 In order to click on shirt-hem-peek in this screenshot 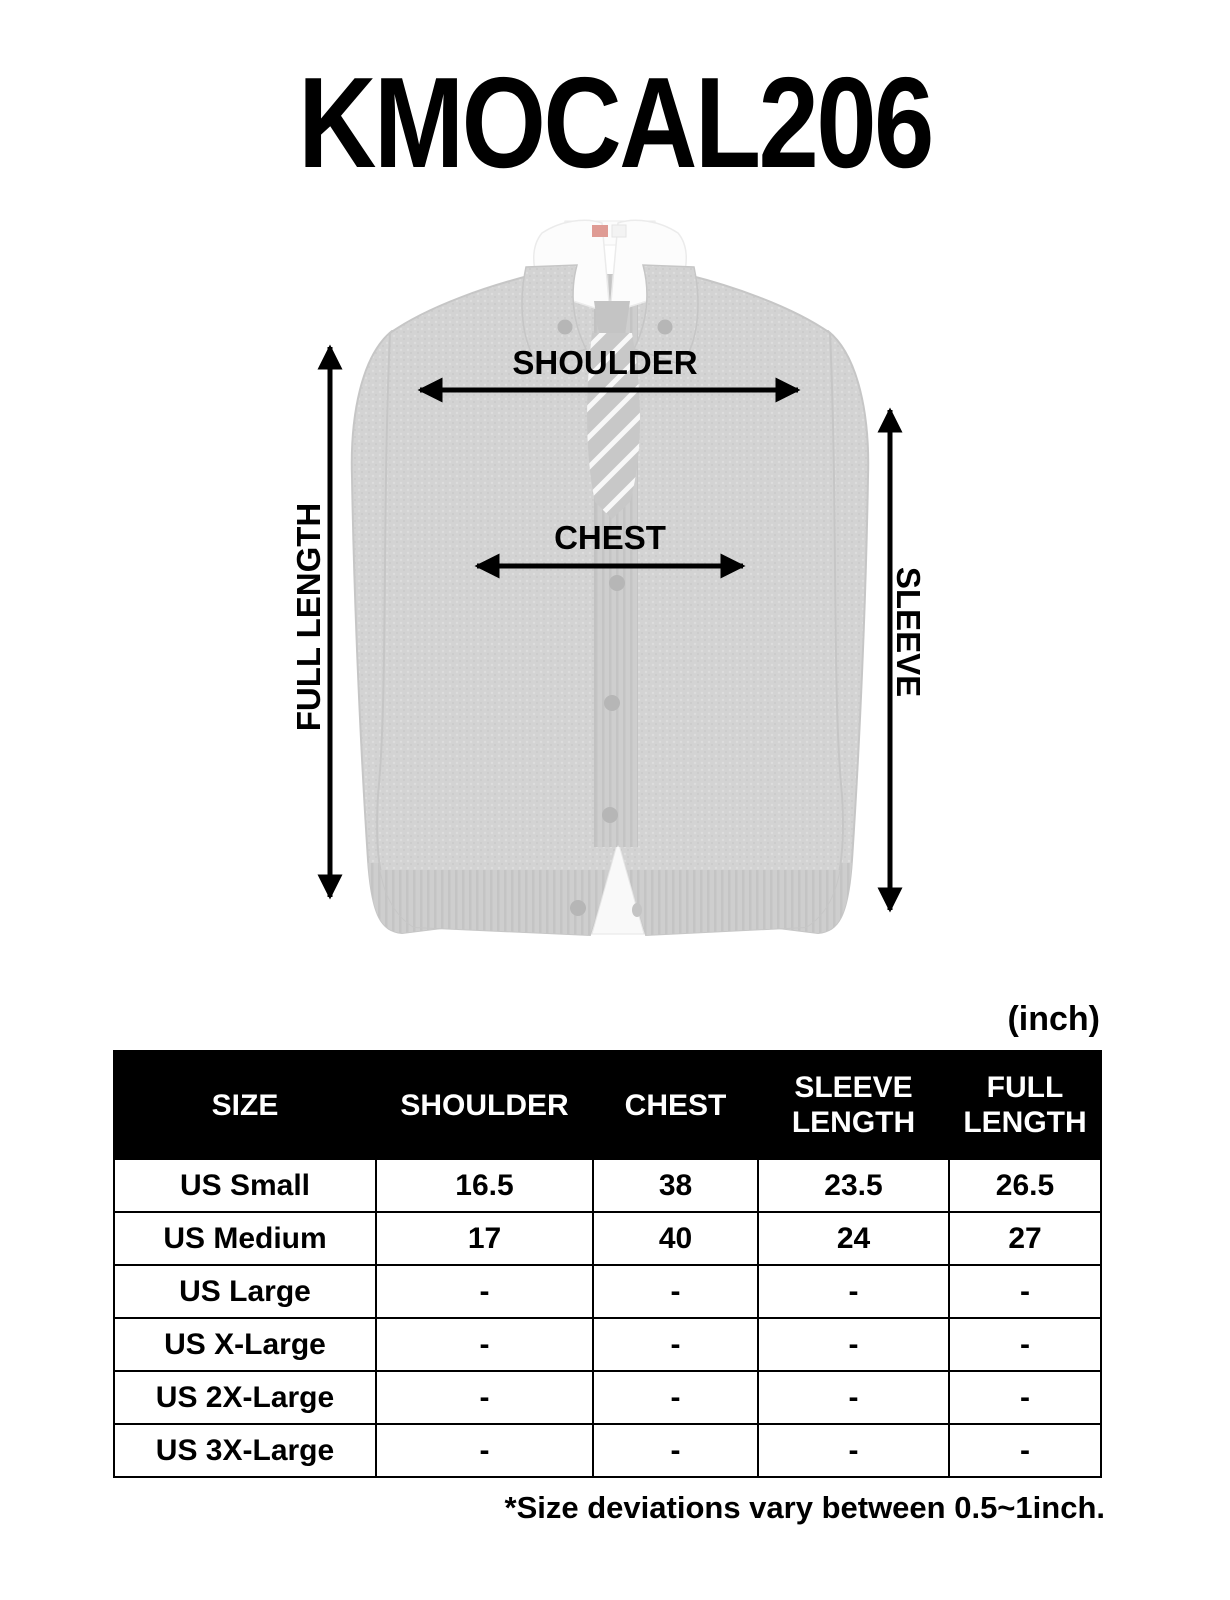, I will do `click(618, 887)`.